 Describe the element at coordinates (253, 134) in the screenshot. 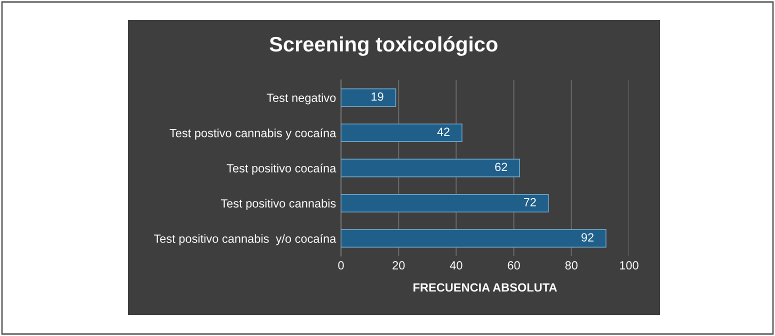

I see `y-tick-label: Test postivo cannabis y cocaína` at that location.